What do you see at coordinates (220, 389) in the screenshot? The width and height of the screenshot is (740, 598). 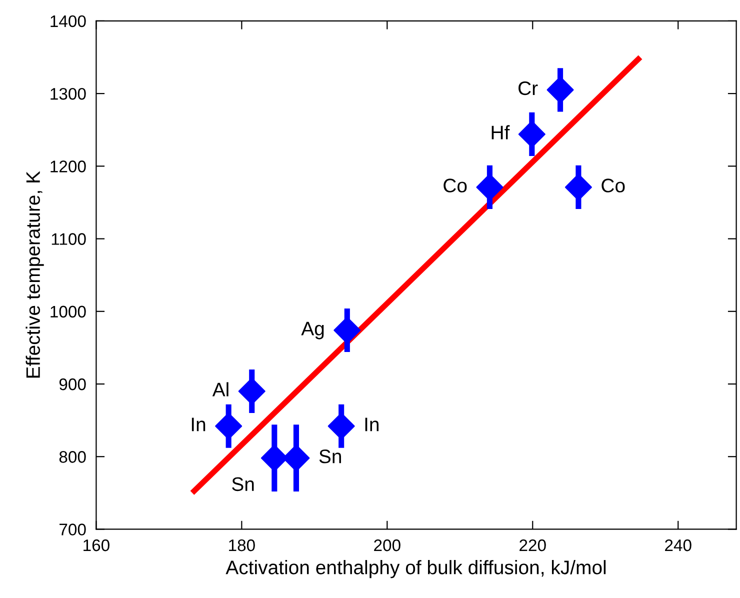 I see `annotation: Al` at bounding box center [220, 389].